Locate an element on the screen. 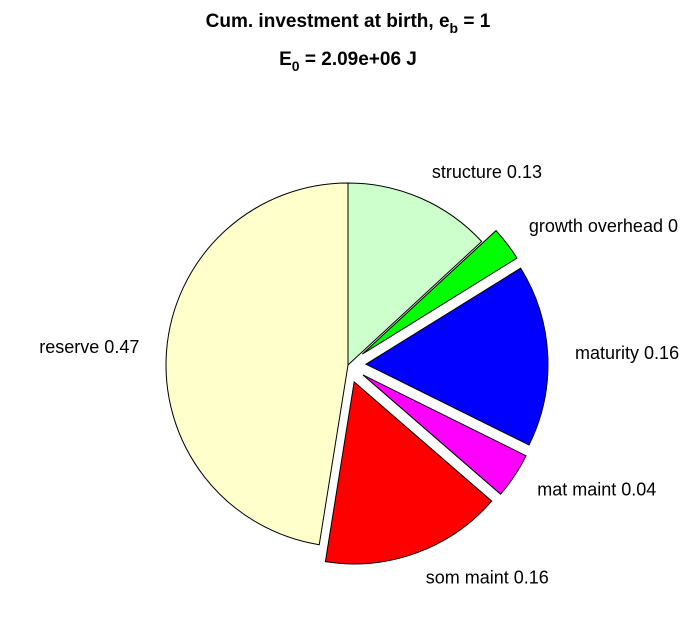 The image size is (696, 618). slice-label: structure 0.13 is located at coordinates (487, 172).